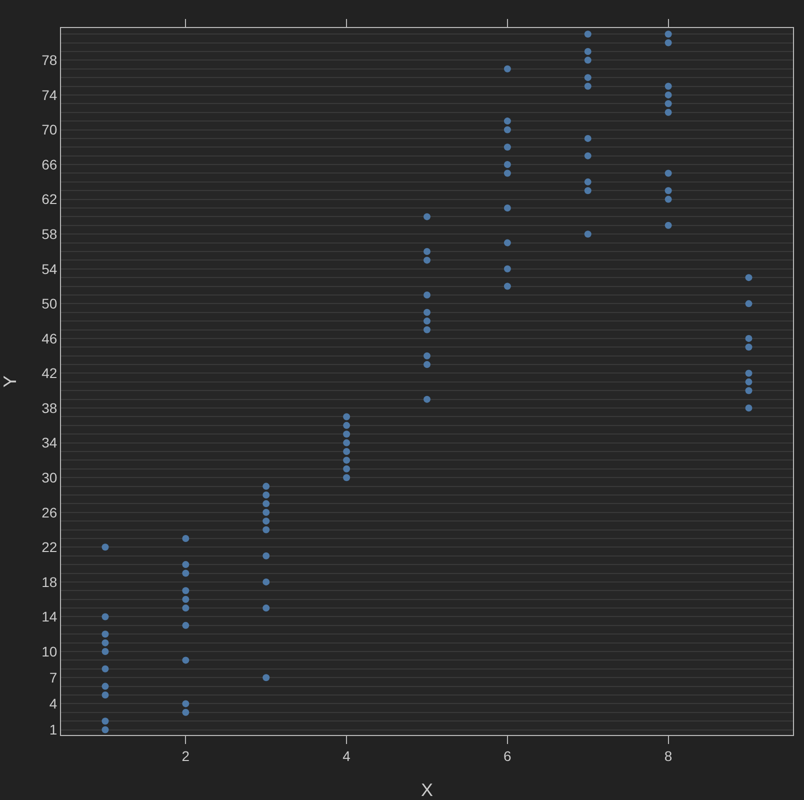 The image size is (804, 800). I want to click on y-tick-label: 50, so click(50, 304).